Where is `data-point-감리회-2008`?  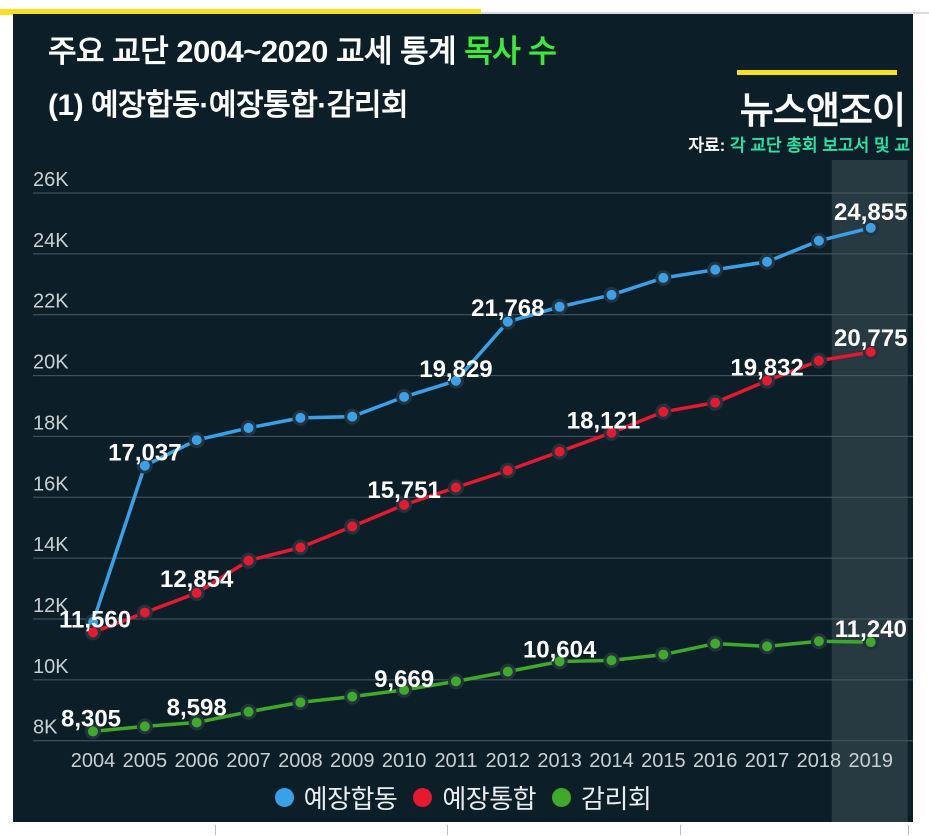 data-point-감리회-2008 is located at coordinates (300, 702).